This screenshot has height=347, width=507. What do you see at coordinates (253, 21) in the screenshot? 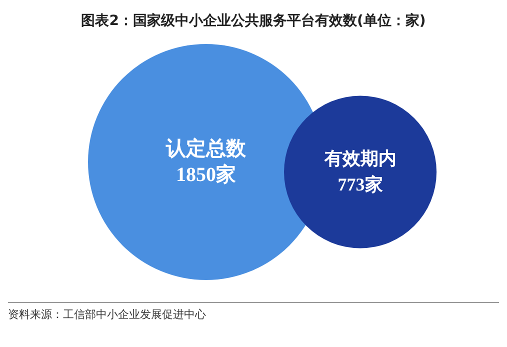
I see `text: 图表2：国家级中小企业公共服务平台有效数(单位：家)` at bounding box center [253, 21].